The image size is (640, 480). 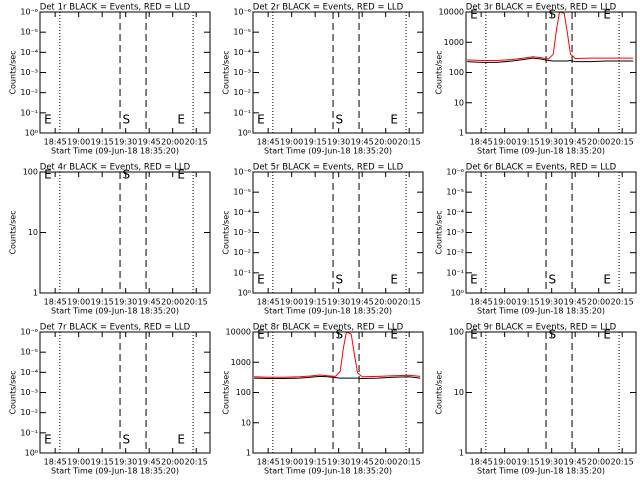 What do you see at coordinates (541, 168) in the screenshot?
I see `chart-title: Det 6r BLACK = Events, RED = LLD` at bounding box center [541, 168].